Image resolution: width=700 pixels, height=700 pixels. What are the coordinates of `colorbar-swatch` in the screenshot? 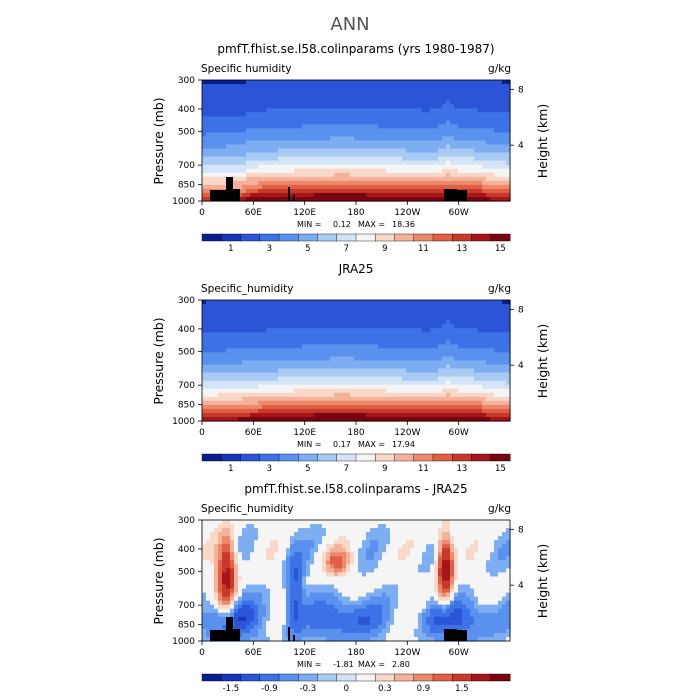 It's located at (327, 457).